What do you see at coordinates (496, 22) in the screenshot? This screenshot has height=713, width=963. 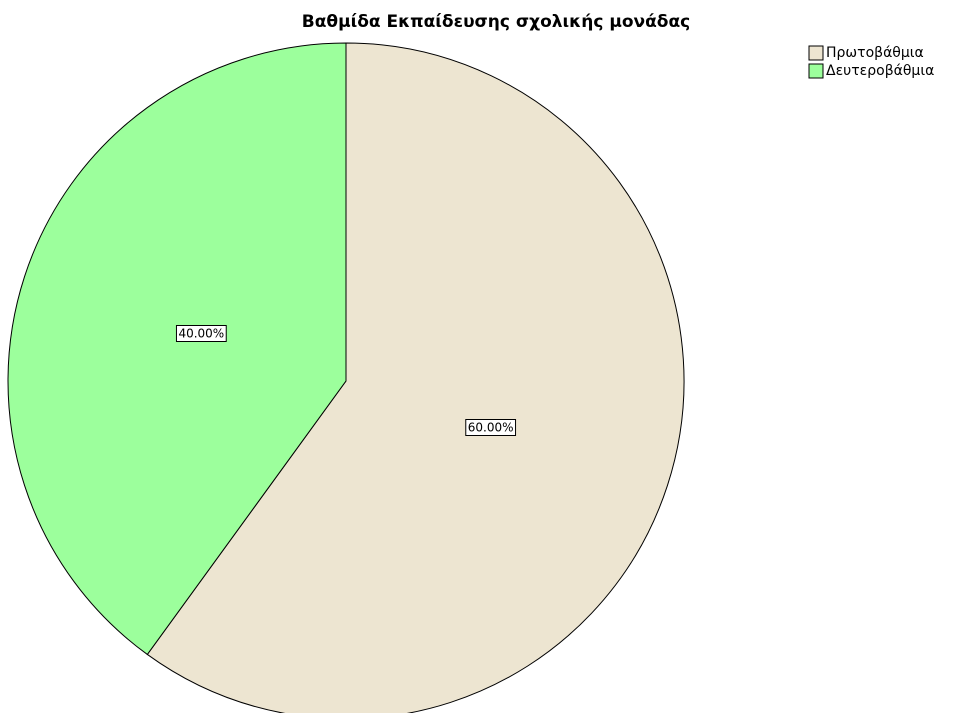 I see `chart-title: Βαθμίδα Εκπαίδευσης σχολικής μονάδας` at bounding box center [496, 22].